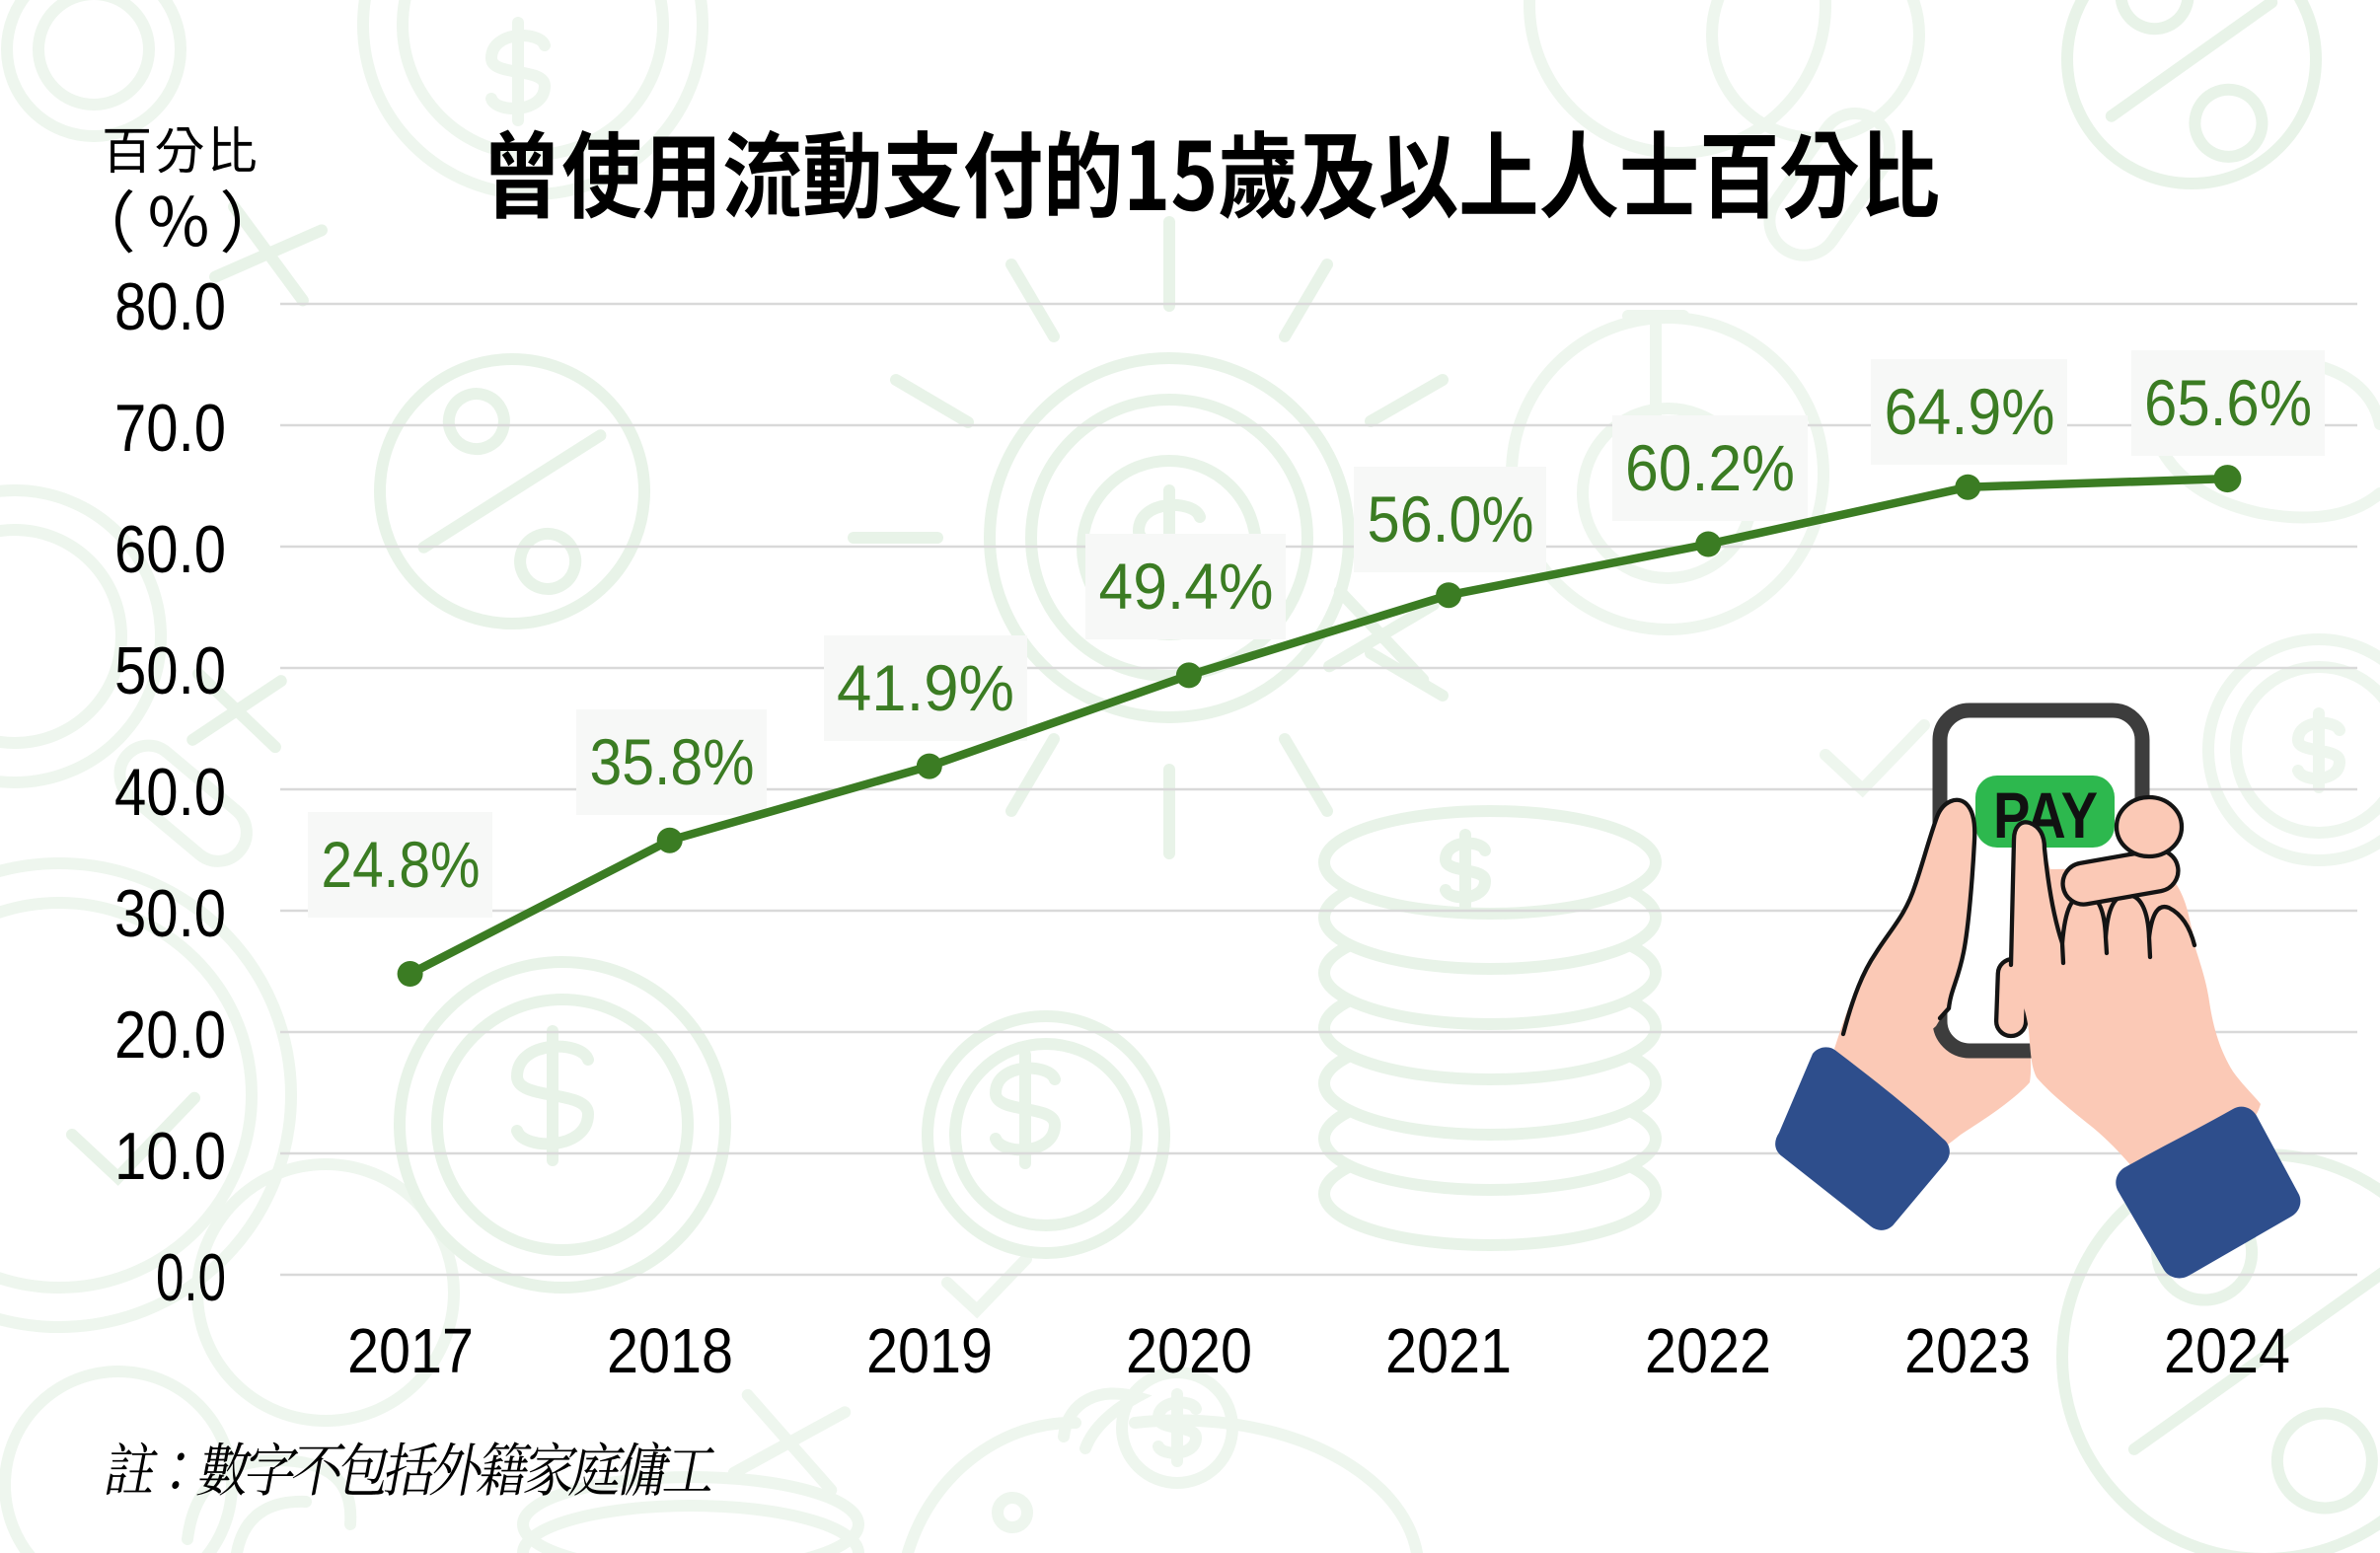  What do you see at coordinates (170, 306) in the screenshot?
I see `svg-text: 80.0` at bounding box center [170, 306].